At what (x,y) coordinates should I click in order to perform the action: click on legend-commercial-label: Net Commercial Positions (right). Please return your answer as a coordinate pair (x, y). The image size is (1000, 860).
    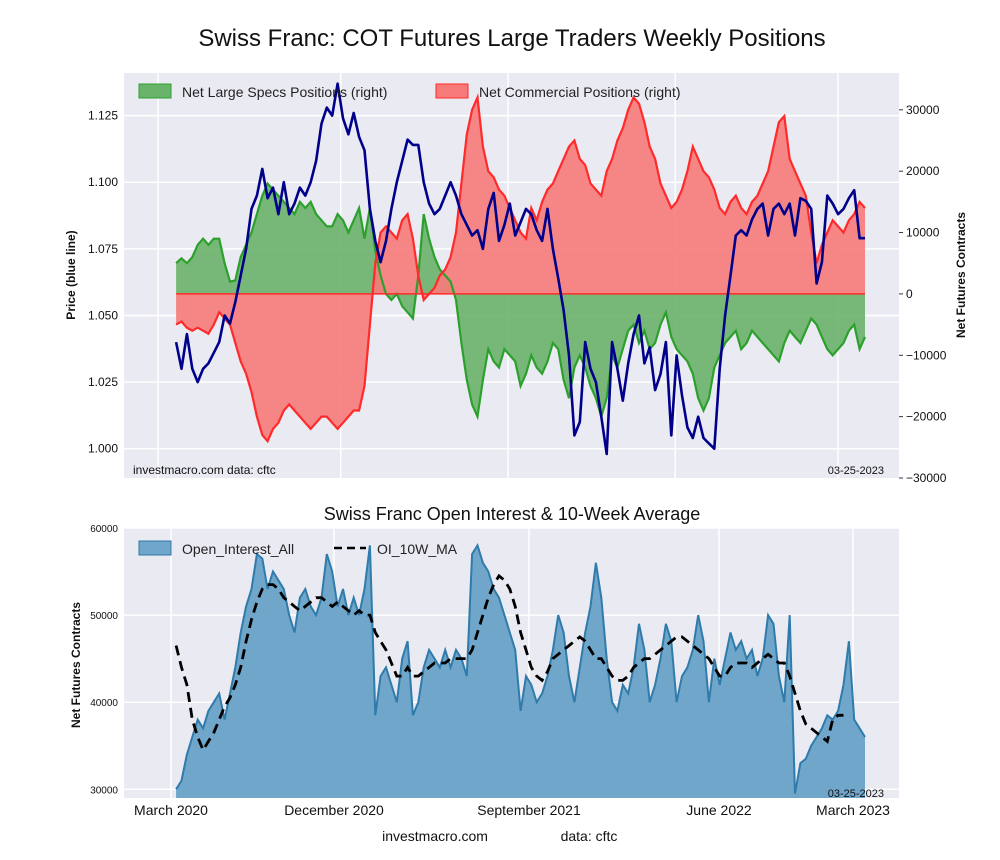
    Looking at the image, I should click on (580, 92).